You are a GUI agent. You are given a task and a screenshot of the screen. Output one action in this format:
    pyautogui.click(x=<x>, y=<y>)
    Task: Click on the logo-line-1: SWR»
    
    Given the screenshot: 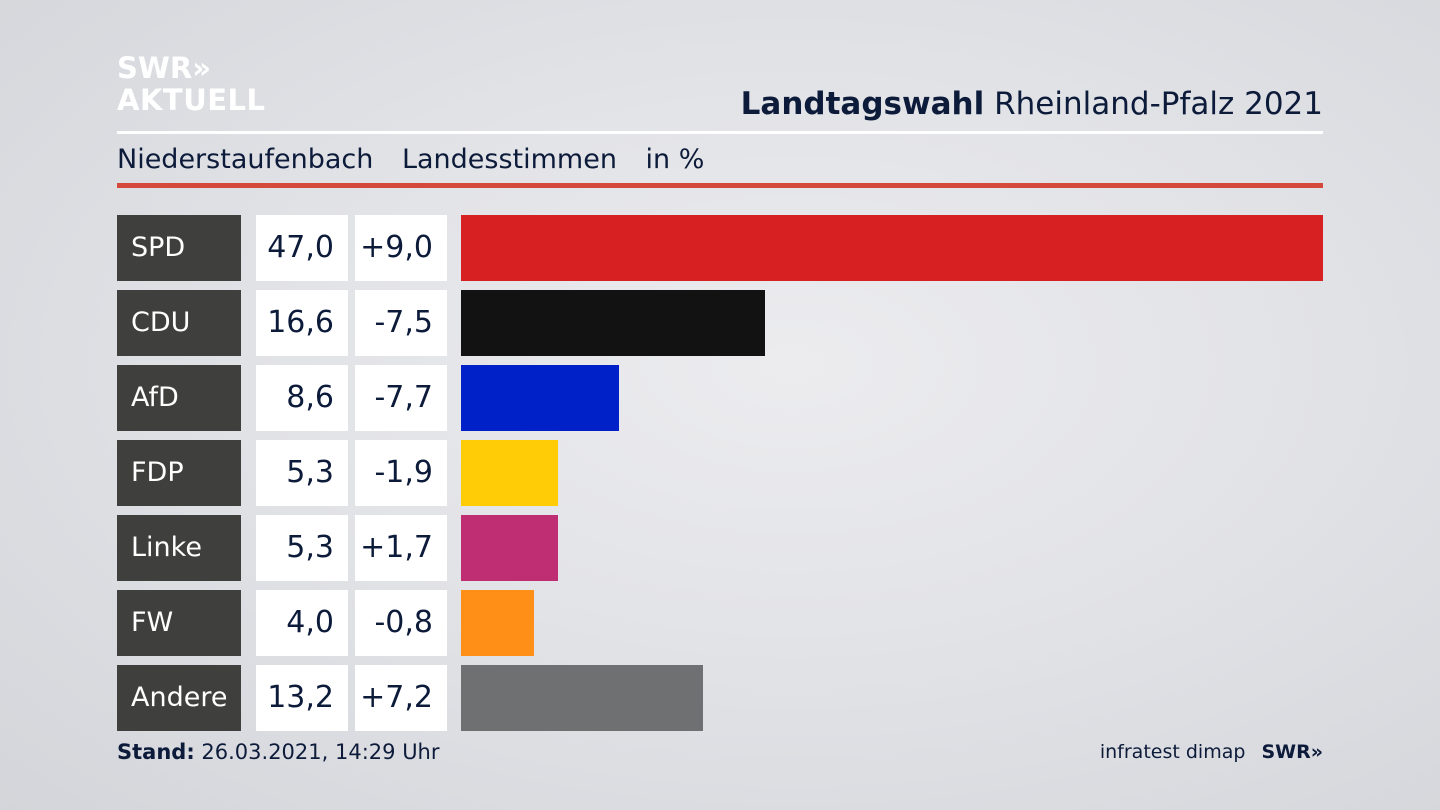 What is the action you would take?
    pyautogui.click(x=164, y=68)
    